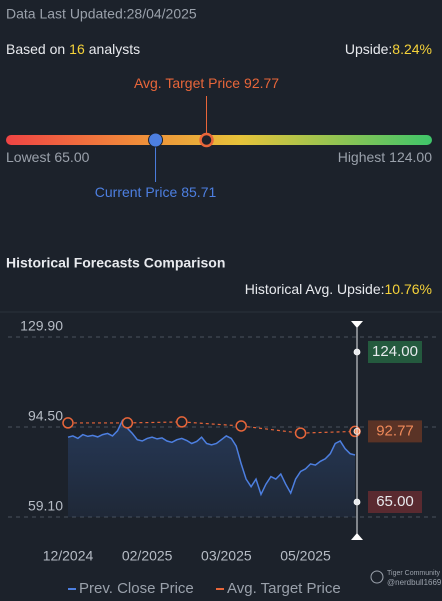  What do you see at coordinates (198, 192) in the screenshot?
I see `current-value: 85.71` at bounding box center [198, 192].